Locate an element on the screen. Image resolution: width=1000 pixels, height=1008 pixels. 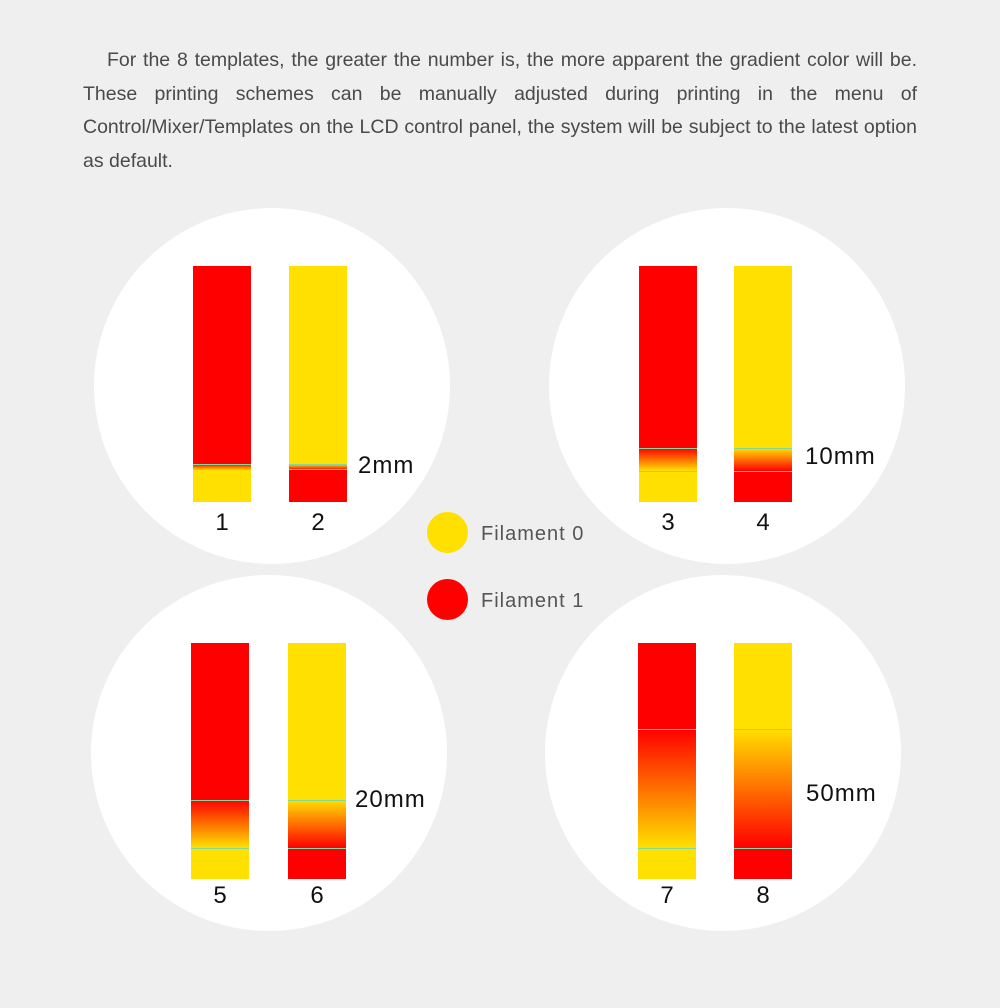
template-number: 6 is located at coordinates (317, 895).